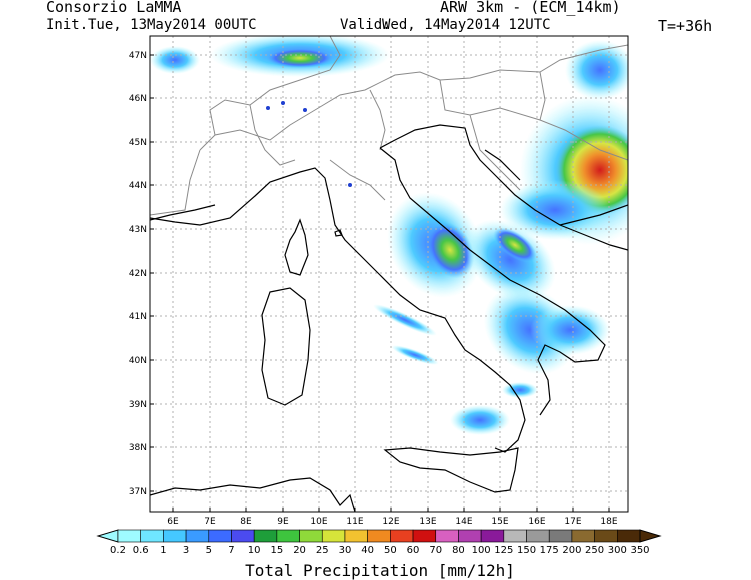  What do you see at coordinates (571, 550) in the screenshot?
I see `colorbar-tick-label: 200` at bounding box center [571, 550].